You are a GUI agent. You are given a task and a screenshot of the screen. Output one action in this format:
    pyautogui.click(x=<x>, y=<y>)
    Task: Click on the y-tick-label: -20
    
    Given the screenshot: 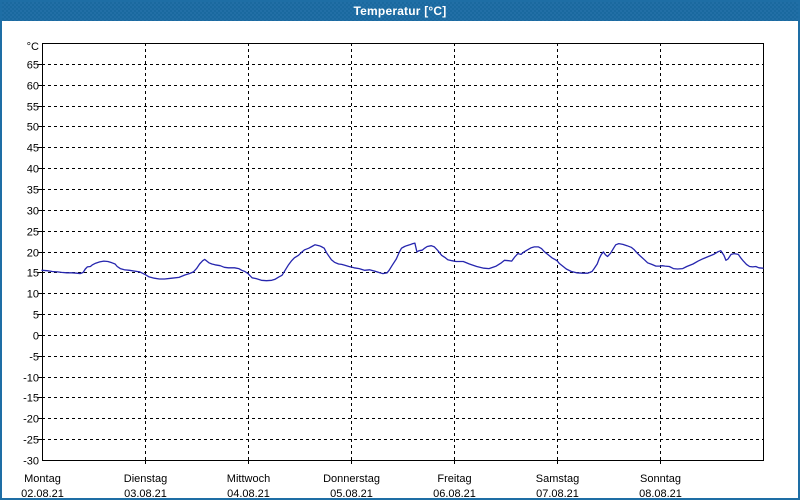 What is the action you would take?
    pyautogui.click(x=31, y=420)
    